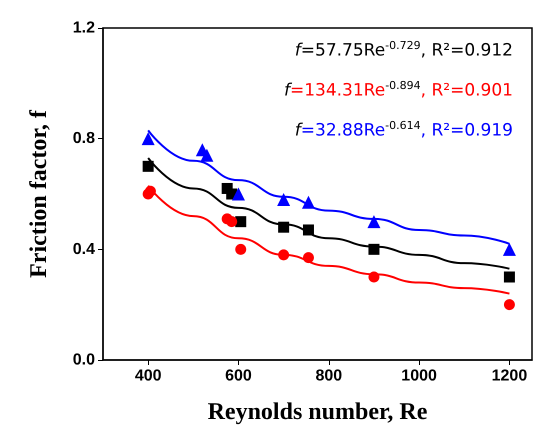  Describe the element at coordinates (238, 376) in the screenshot. I see `x-tick-label: 600` at that location.